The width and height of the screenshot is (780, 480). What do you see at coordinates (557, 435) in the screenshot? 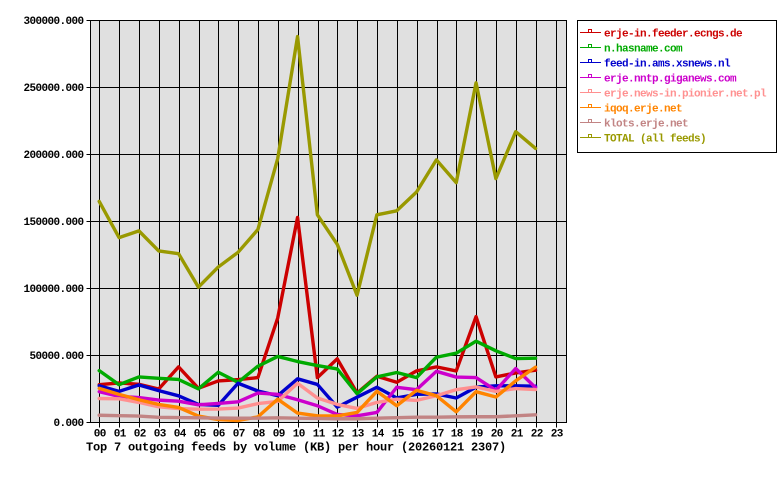
I see `svg-text: 23` at bounding box center [557, 435].